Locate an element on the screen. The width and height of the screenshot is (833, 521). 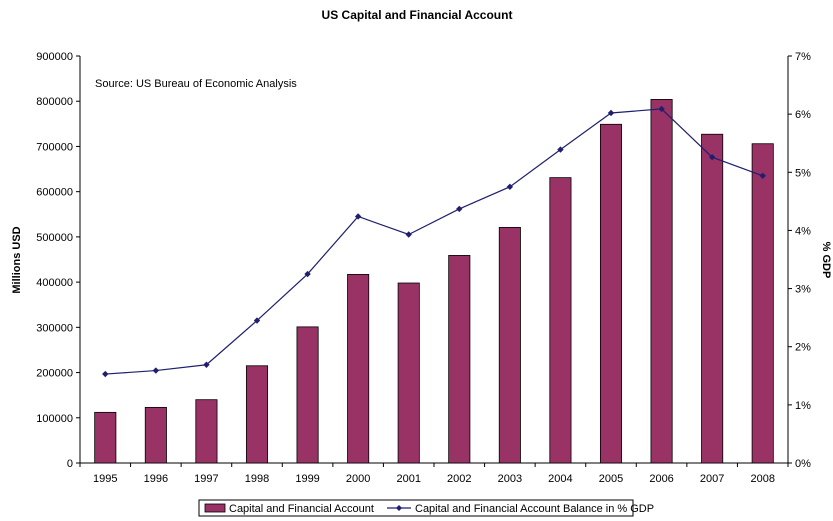
legend-box is located at coordinates (416, 508).